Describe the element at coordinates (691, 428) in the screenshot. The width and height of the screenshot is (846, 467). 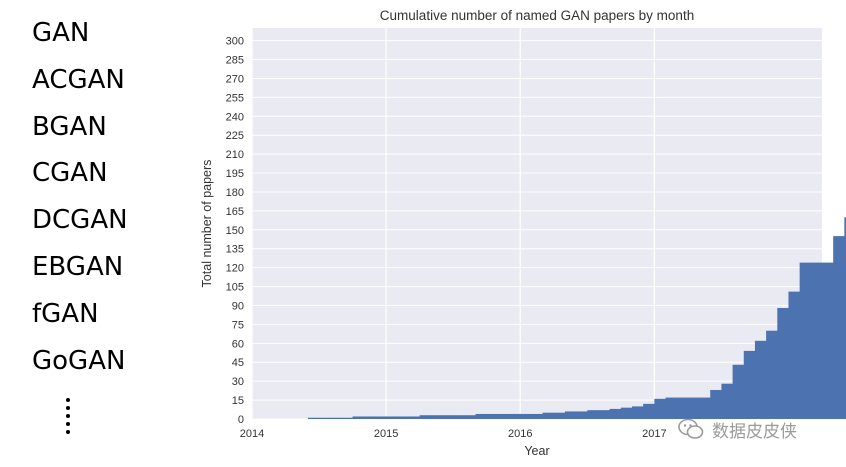
I see `wechat-icon` at that location.